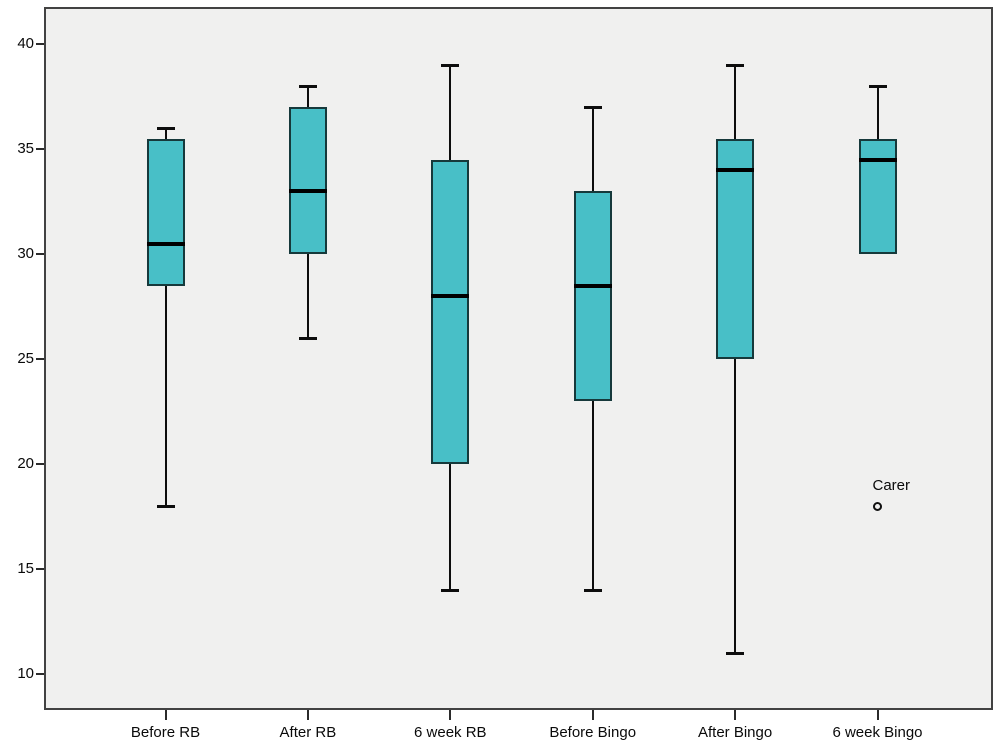 The height and width of the screenshot is (754, 1000). What do you see at coordinates (25, 253) in the screenshot?
I see `y-axis-tick-label: 30` at bounding box center [25, 253].